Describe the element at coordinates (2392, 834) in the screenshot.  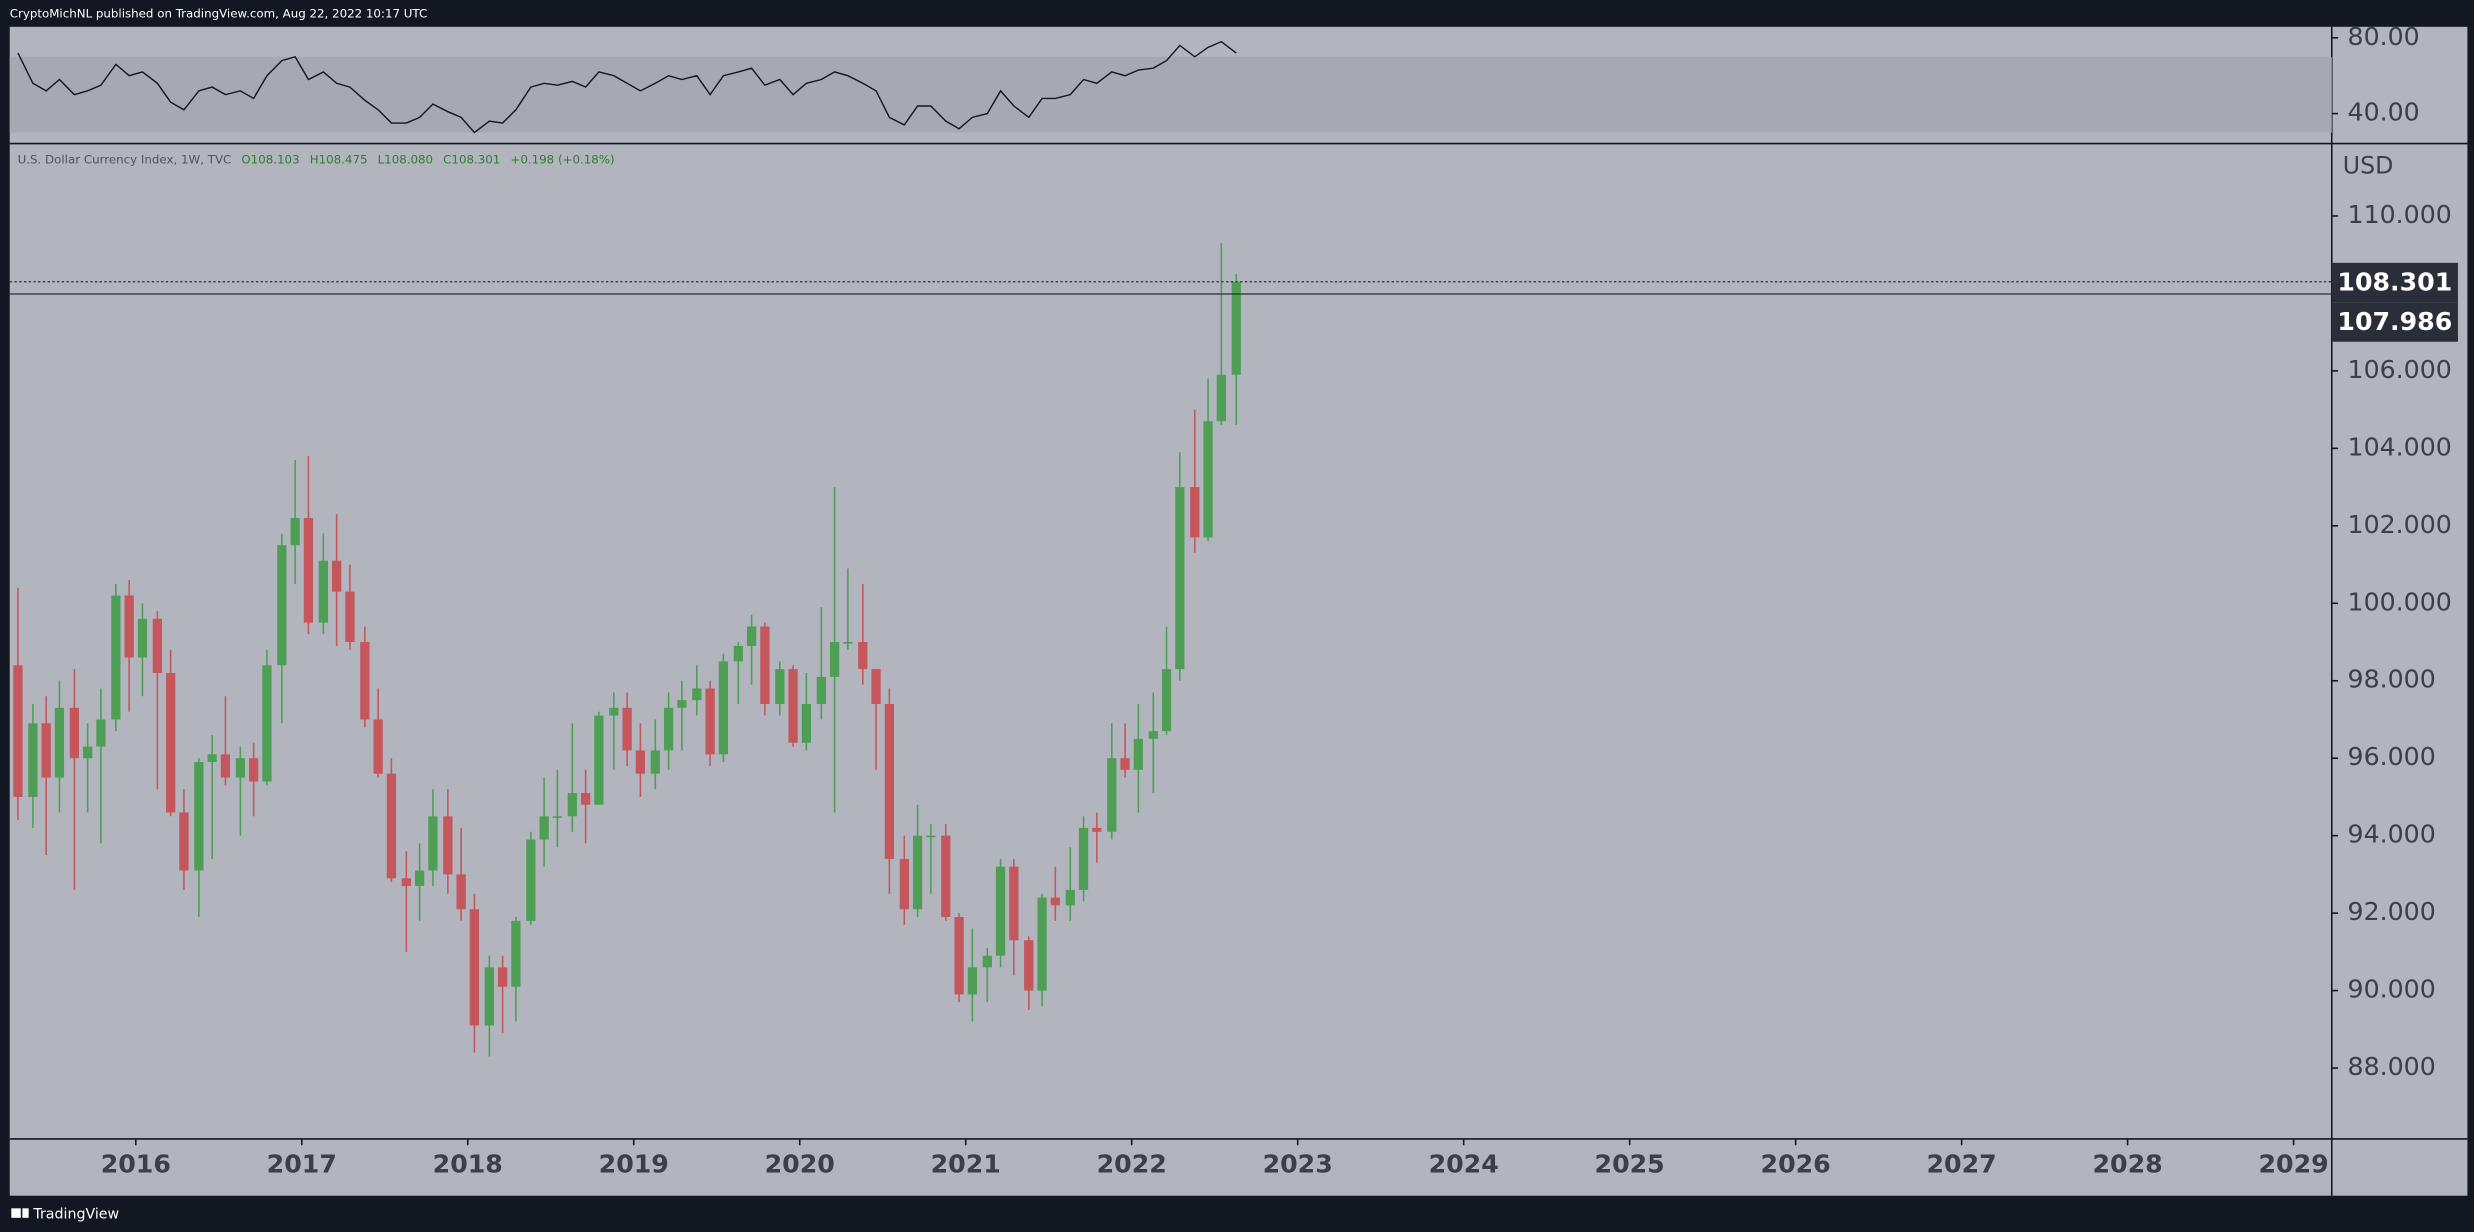
I see `y-tick-label: 94.000` at that location.